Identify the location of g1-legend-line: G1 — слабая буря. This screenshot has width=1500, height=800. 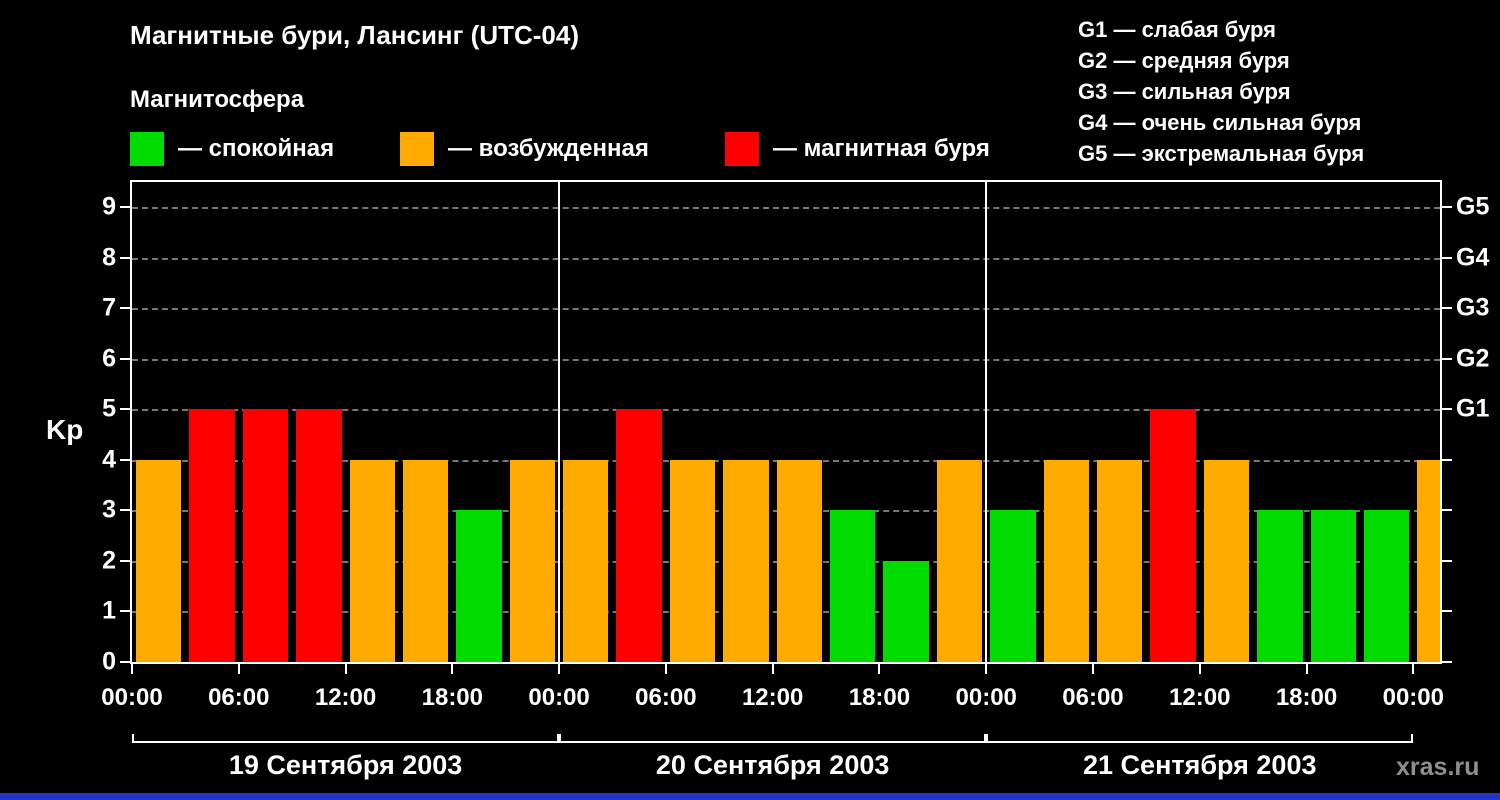
(1177, 29).